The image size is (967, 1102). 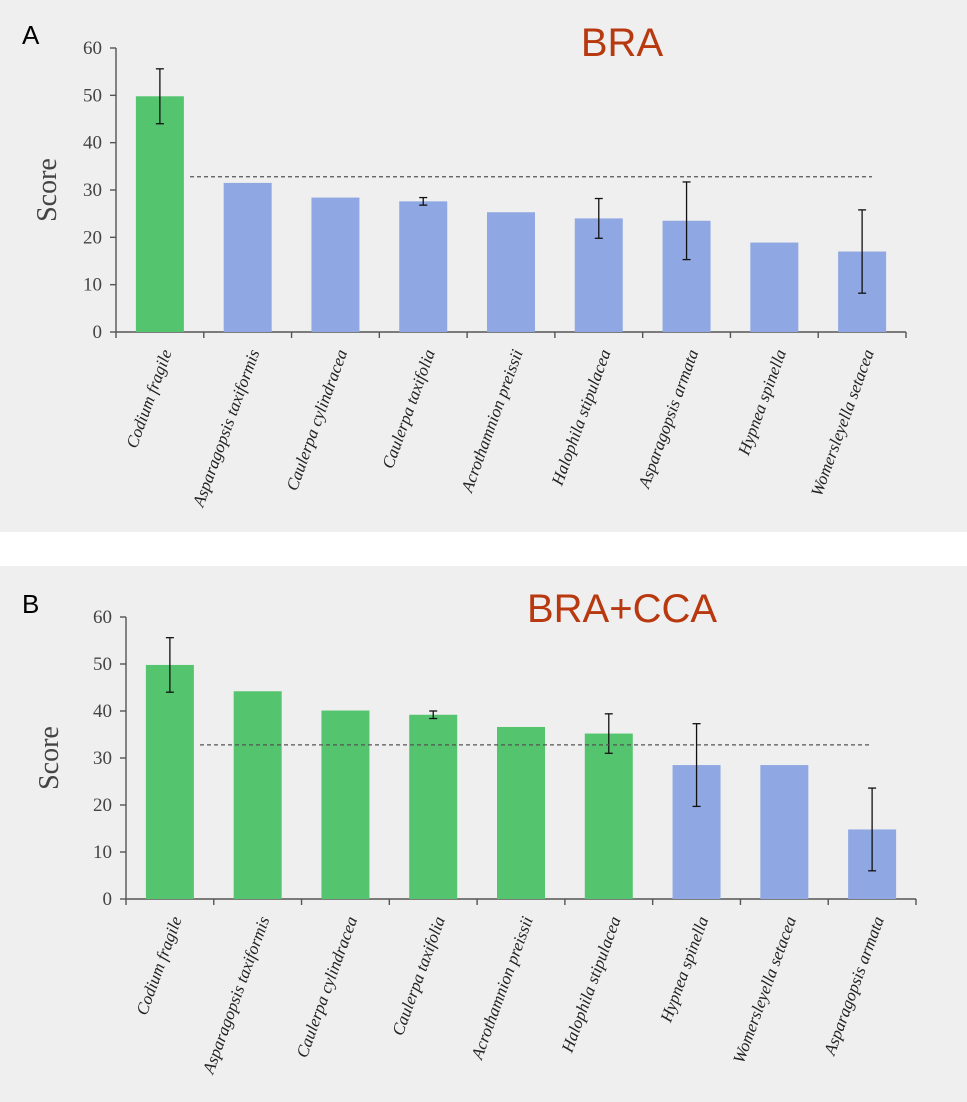 I want to click on y-axis-title-a: Score, so click(x=47, y=190).